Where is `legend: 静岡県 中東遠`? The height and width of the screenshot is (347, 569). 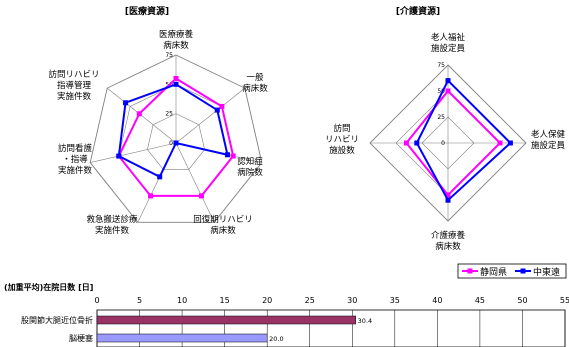 legend: 静岡県 中東遠 is located at coordinates (512, 271).